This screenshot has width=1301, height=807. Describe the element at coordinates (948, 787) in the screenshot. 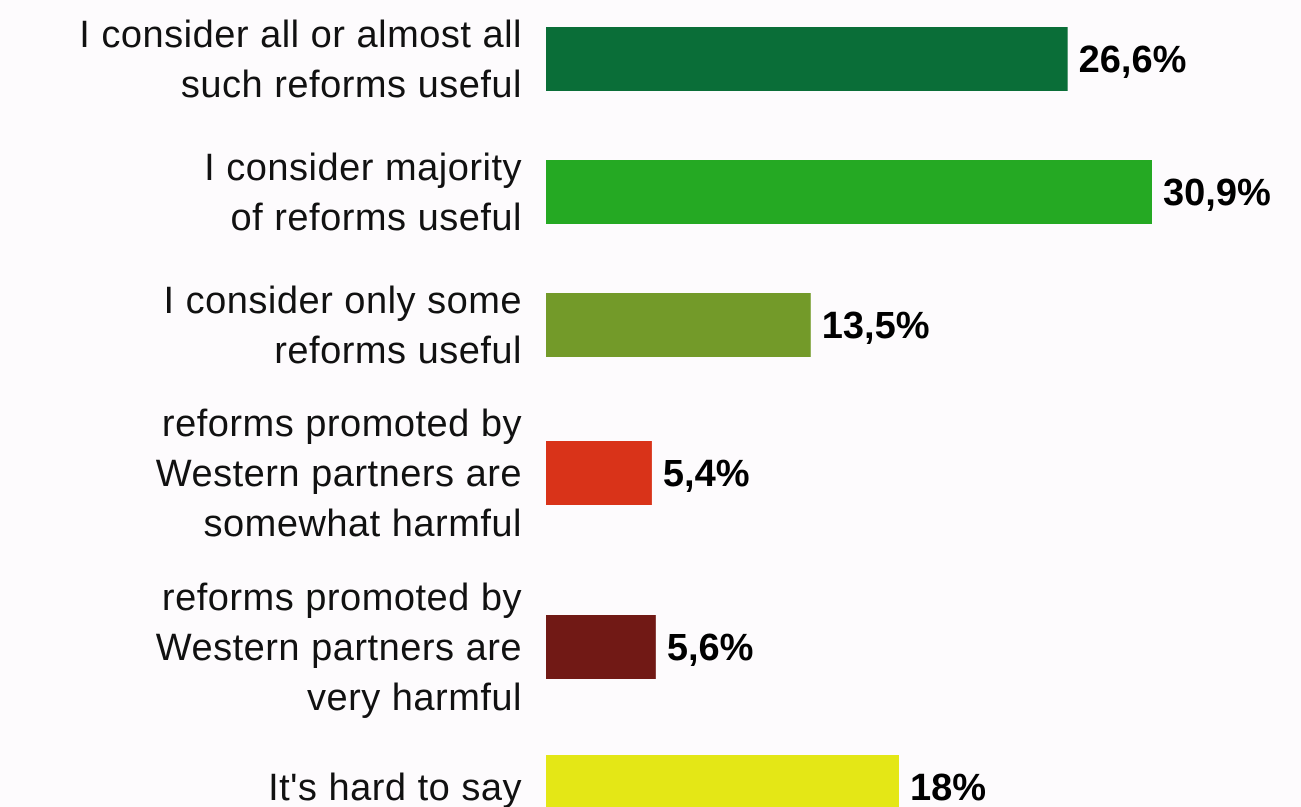

I see `bar-value-label: 18%` at that location.